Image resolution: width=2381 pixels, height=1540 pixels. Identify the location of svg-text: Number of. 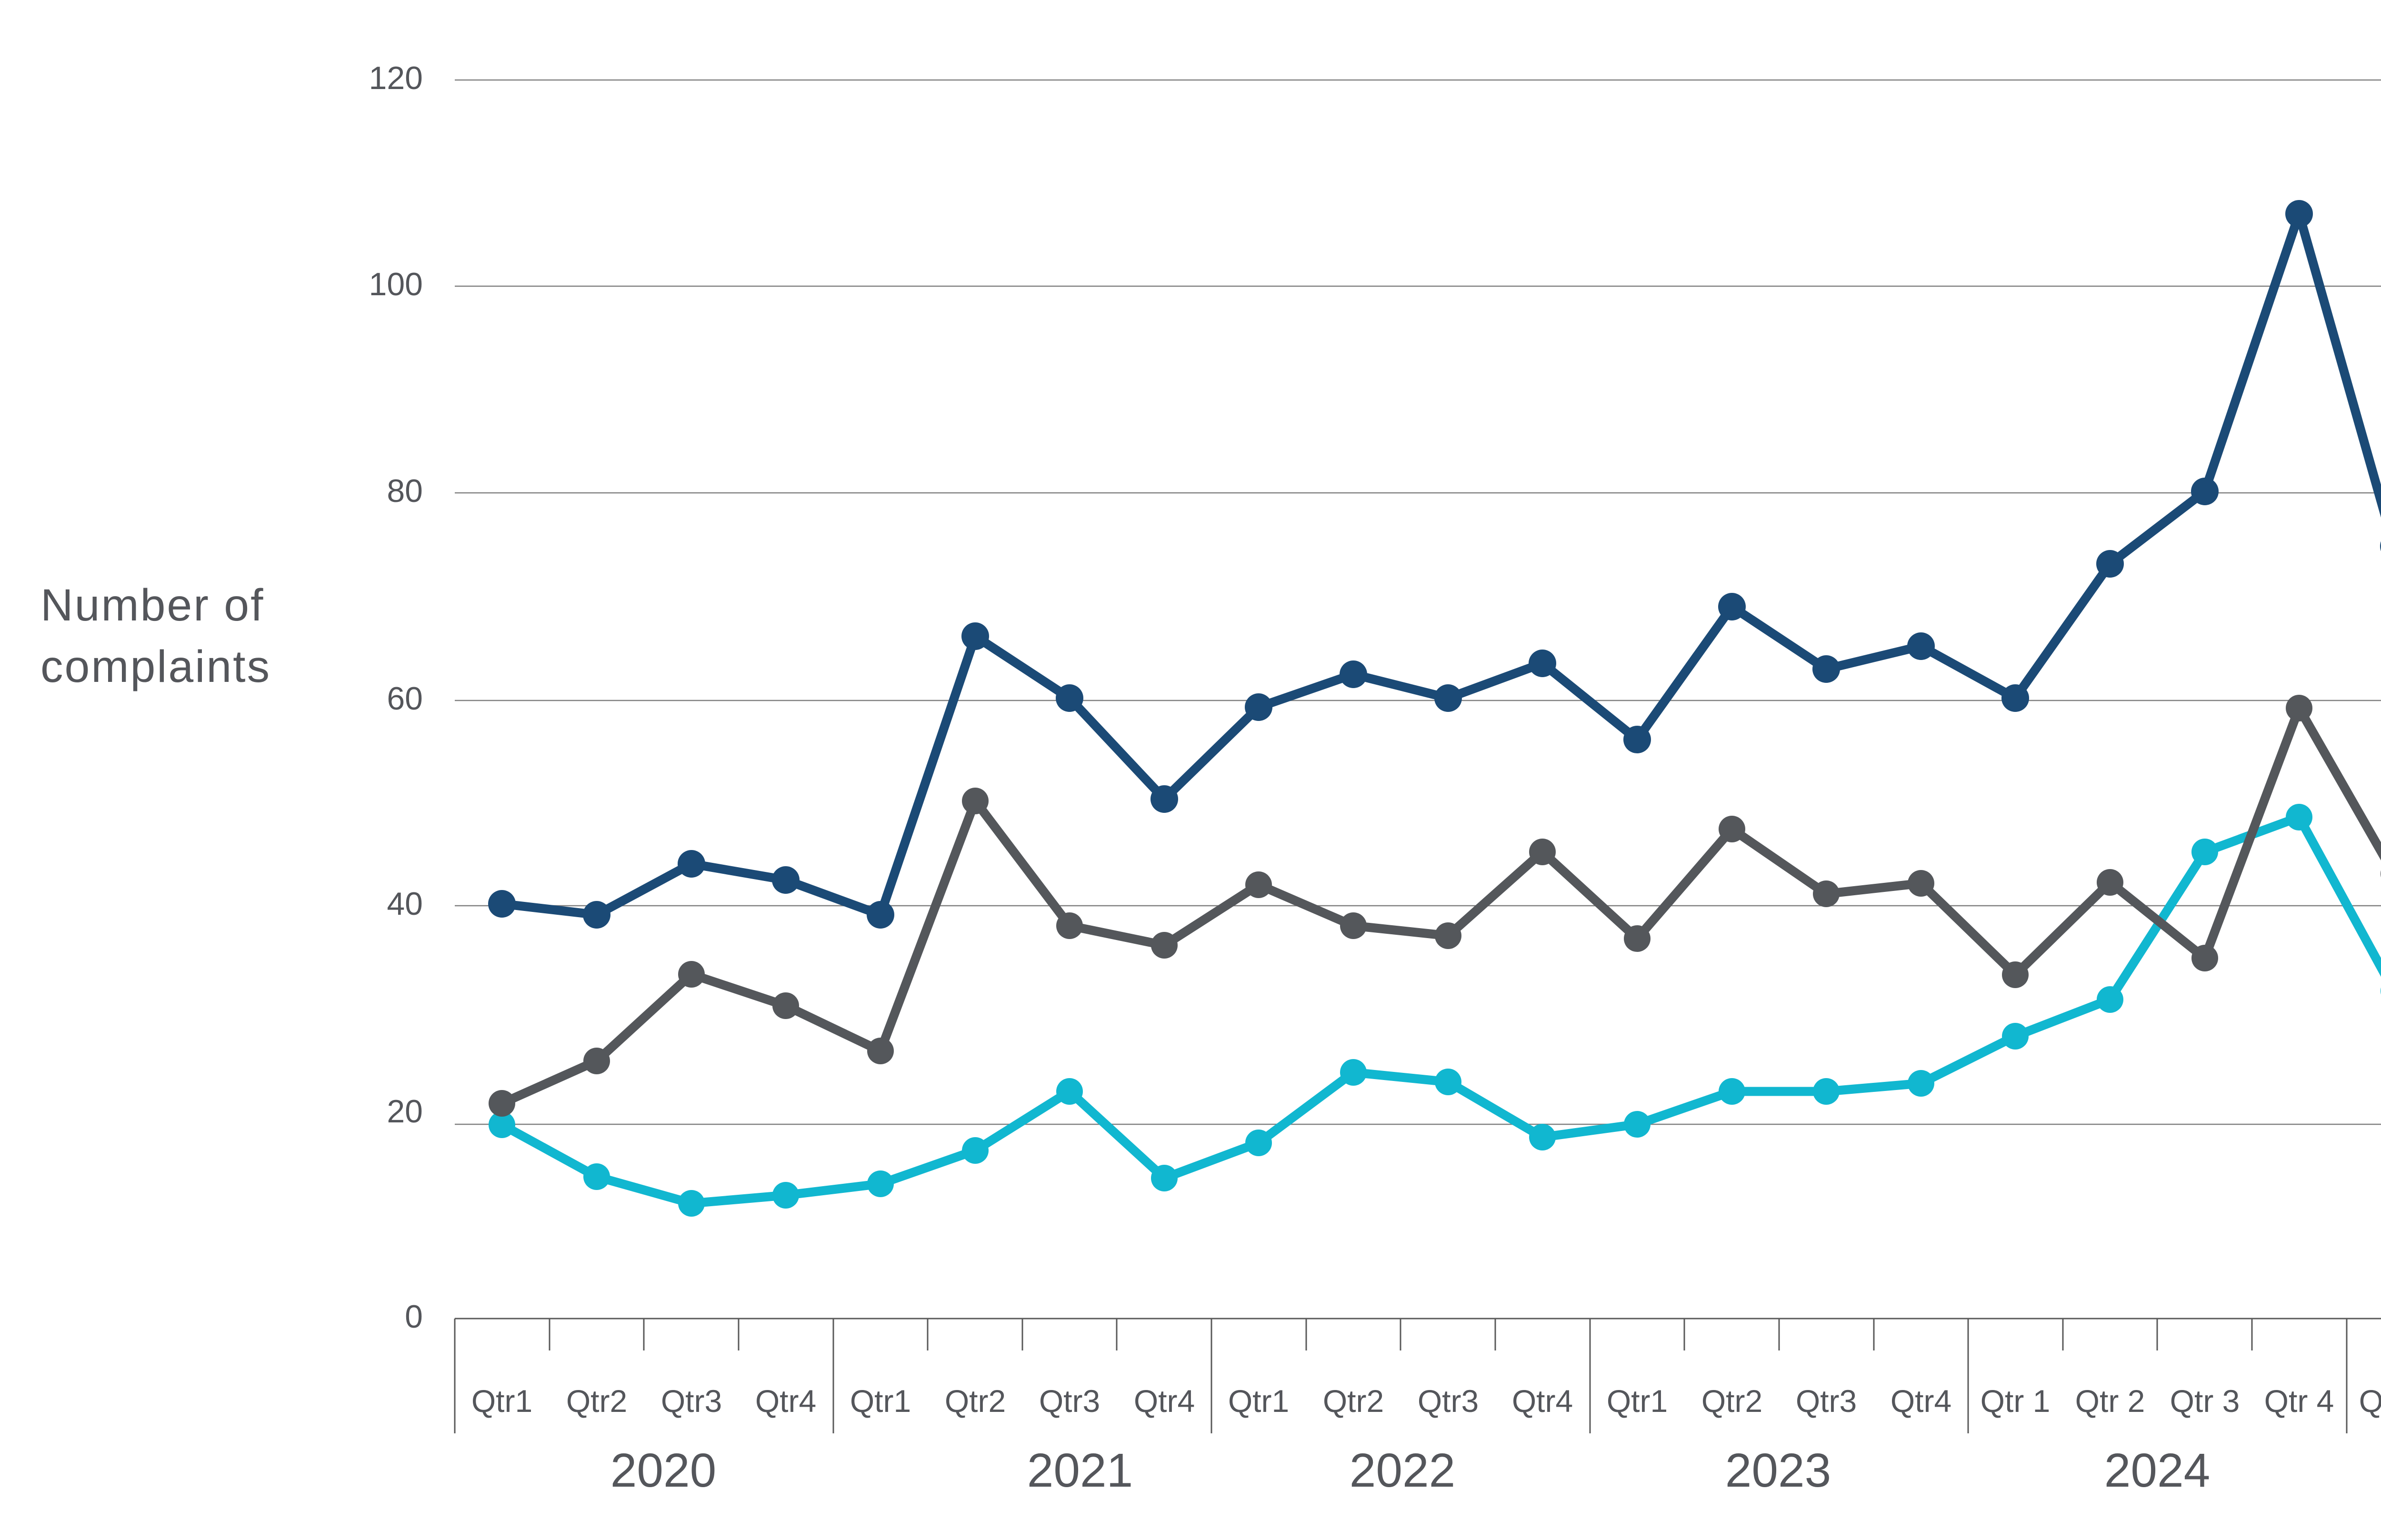
(152, 605).